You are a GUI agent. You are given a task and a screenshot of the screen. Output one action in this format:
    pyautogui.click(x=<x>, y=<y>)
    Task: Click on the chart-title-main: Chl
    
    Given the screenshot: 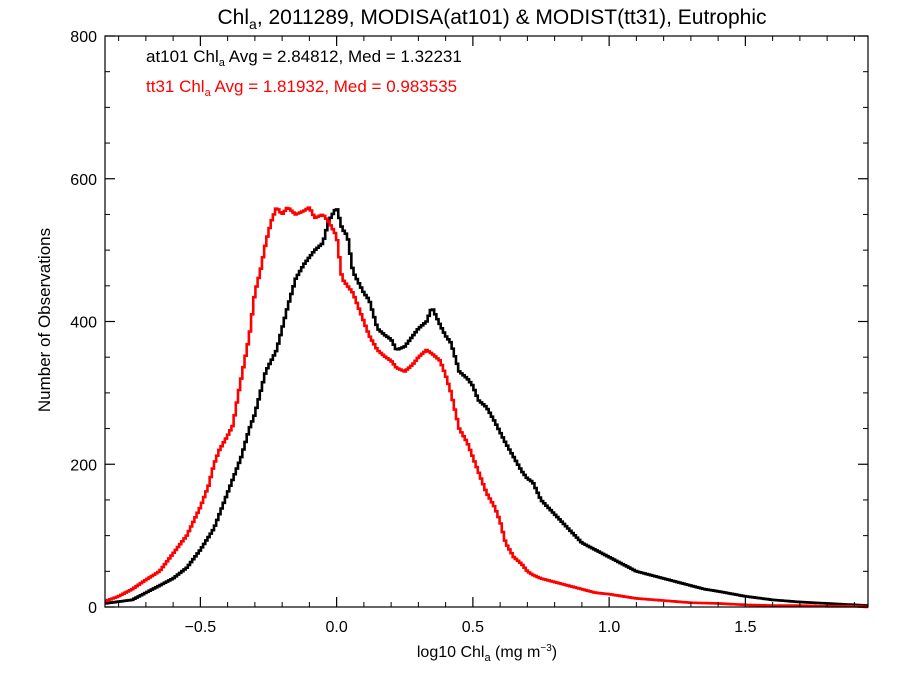 What is the action you would take?
    pyautogui.click(x=234, y=17)
    